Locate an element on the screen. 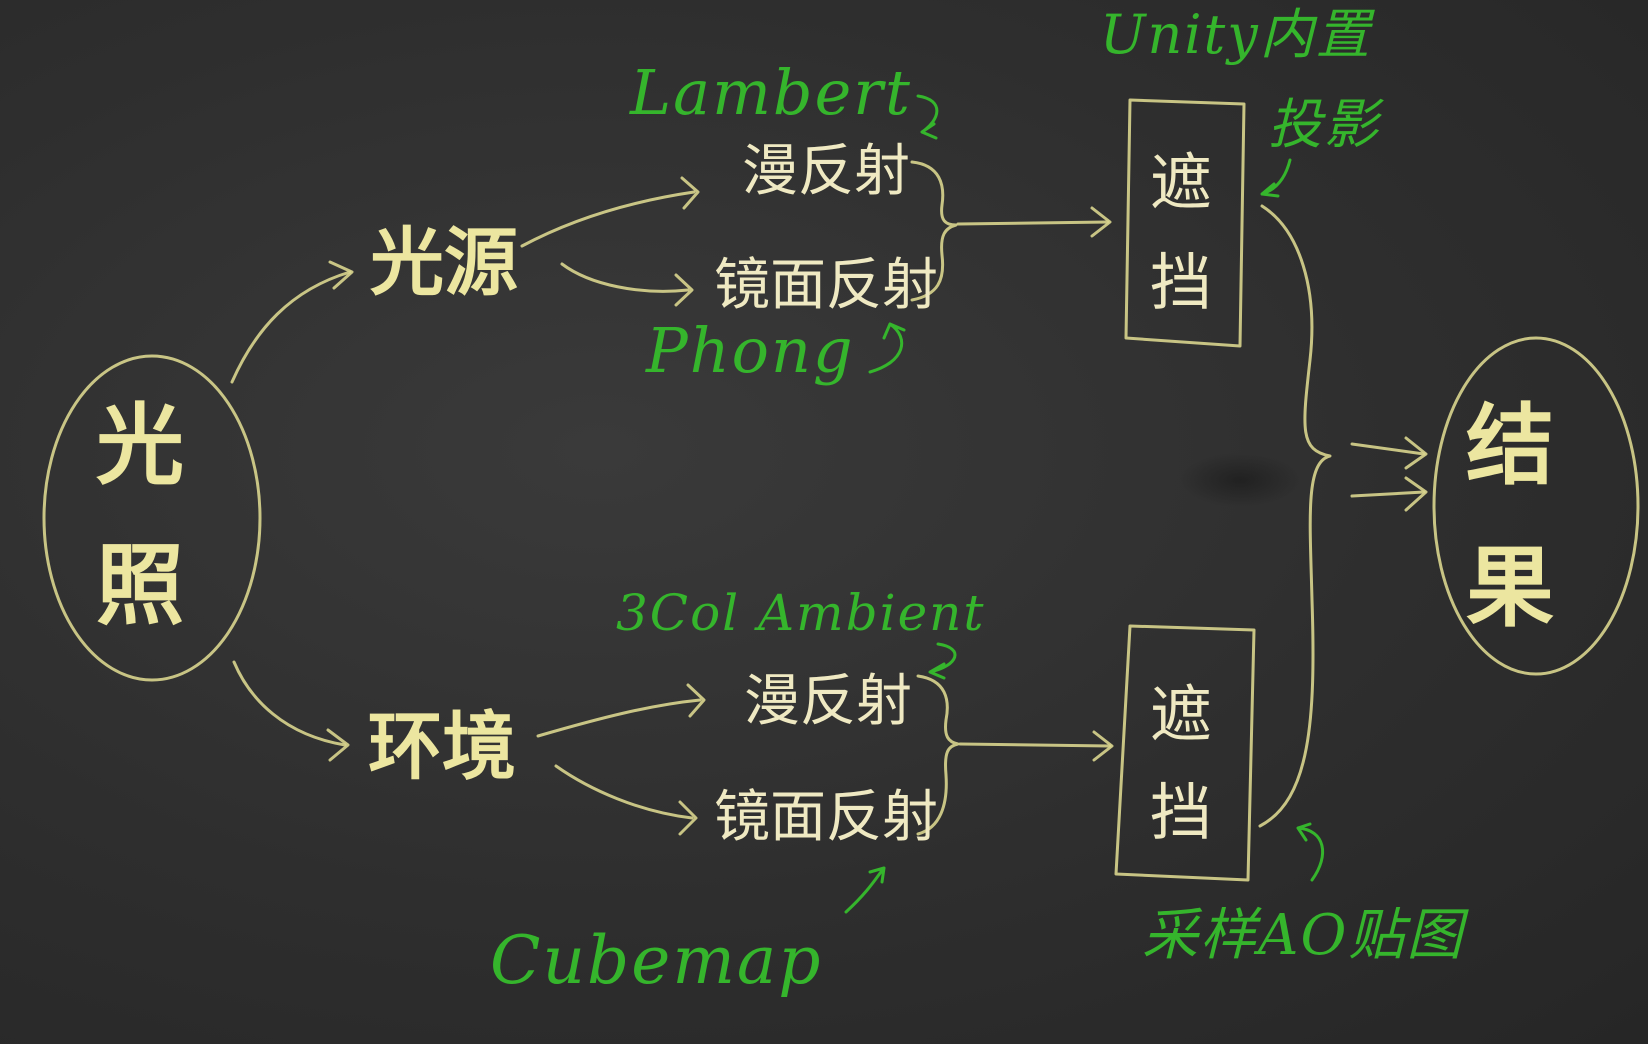 The image size is (1648, 1044). arrowhead-lighting-to-env is located at coordinates (338, 745).